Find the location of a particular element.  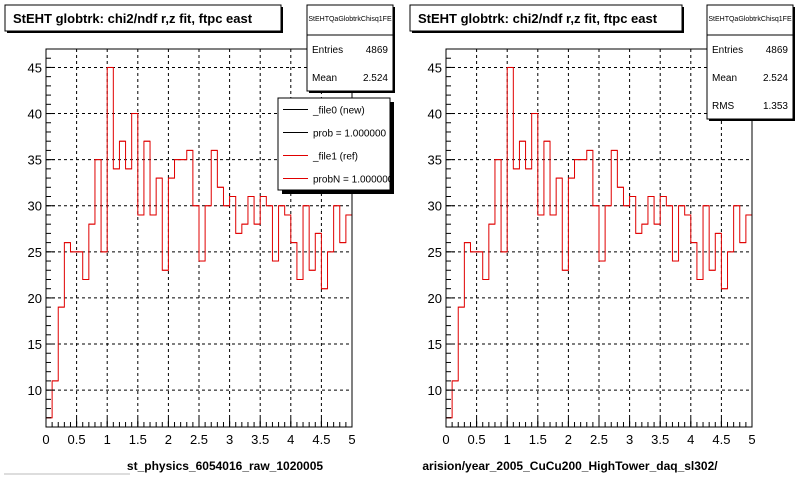

legend-label: probN = 1.000000 is located at coordinates (353, 180).